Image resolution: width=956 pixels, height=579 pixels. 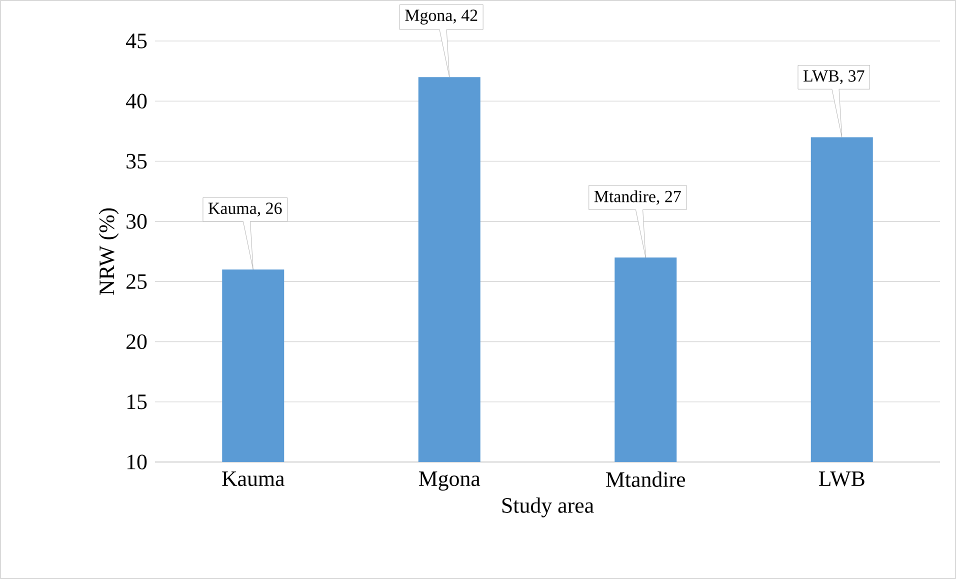 What do you see at coordinates (637, 197) in the screenshot?
I see `data-label: Mtandire, 27` at bounding box center [637, 197].